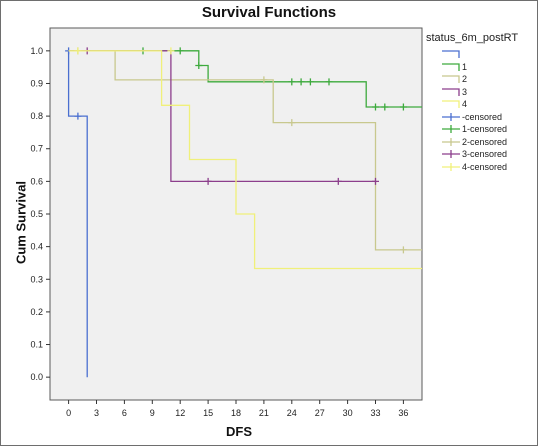 The width and height of the screenshot is (538, 446). Describe the element at coordinates (472, 38) in the screenshot. I see `legend-title: status_6m_postRT` at that location.